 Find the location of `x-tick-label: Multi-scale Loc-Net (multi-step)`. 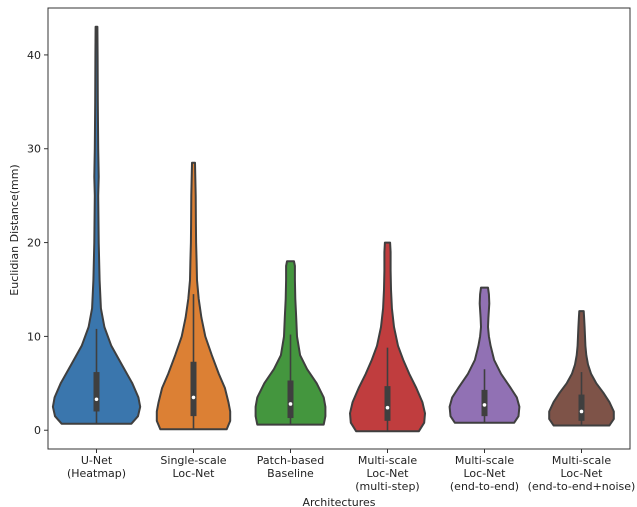

x-tick-label: Multi-scale Loc-Net (multi-step) is located at coordinates (387, 473).